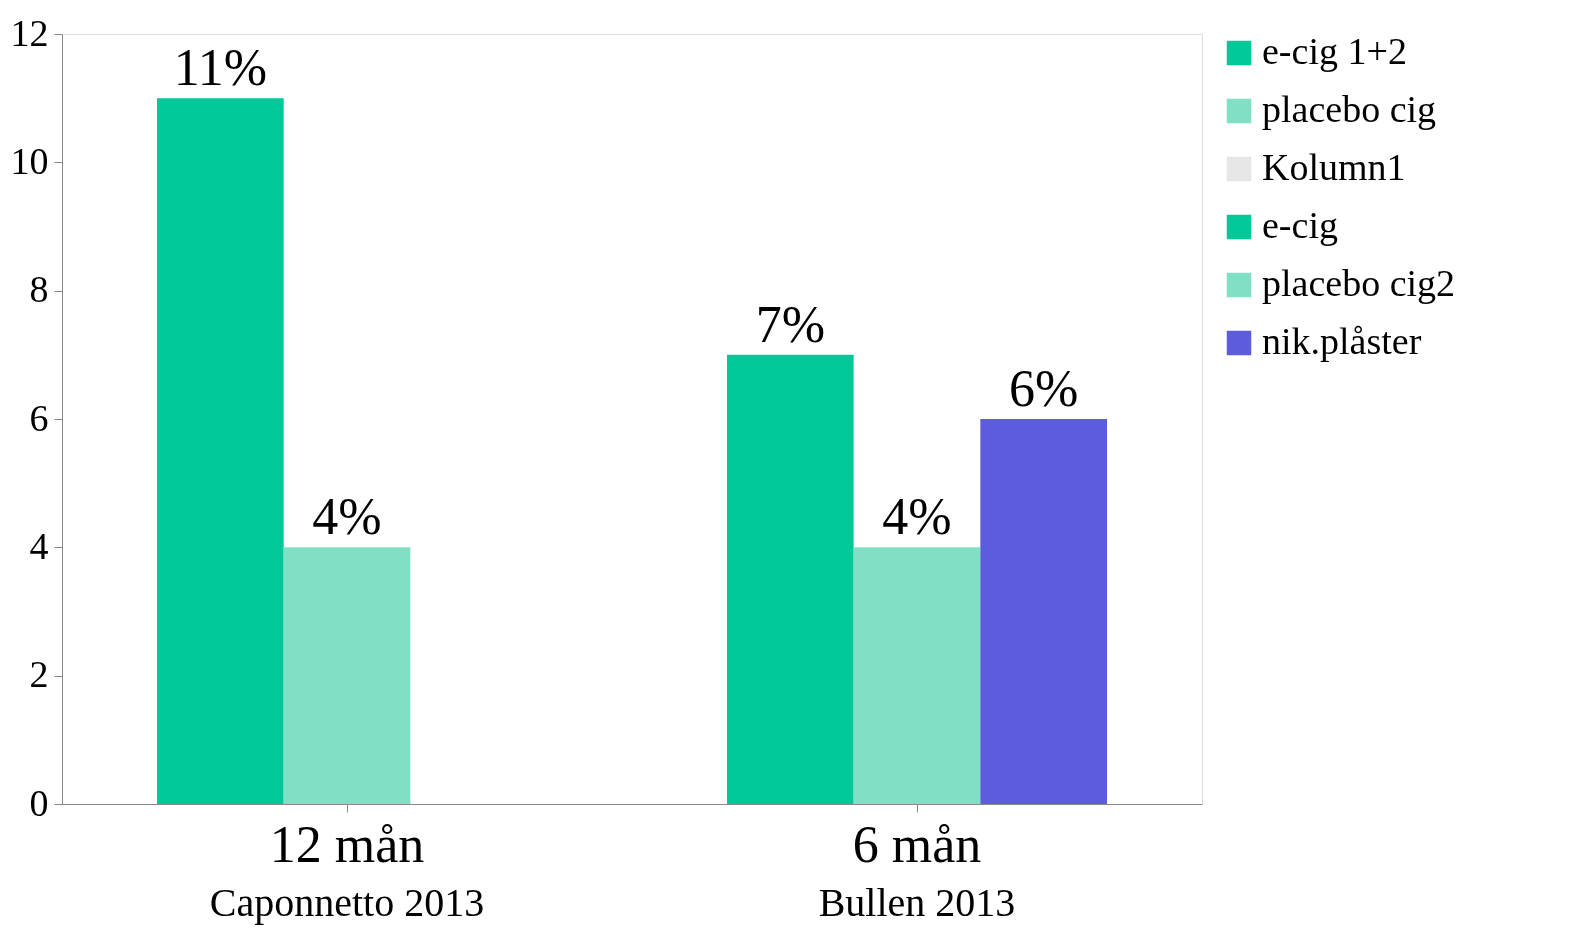  Describe the element at coordinates (1334, 167) in the screenshot. I see `legend-label: Kolumn1` at that location.